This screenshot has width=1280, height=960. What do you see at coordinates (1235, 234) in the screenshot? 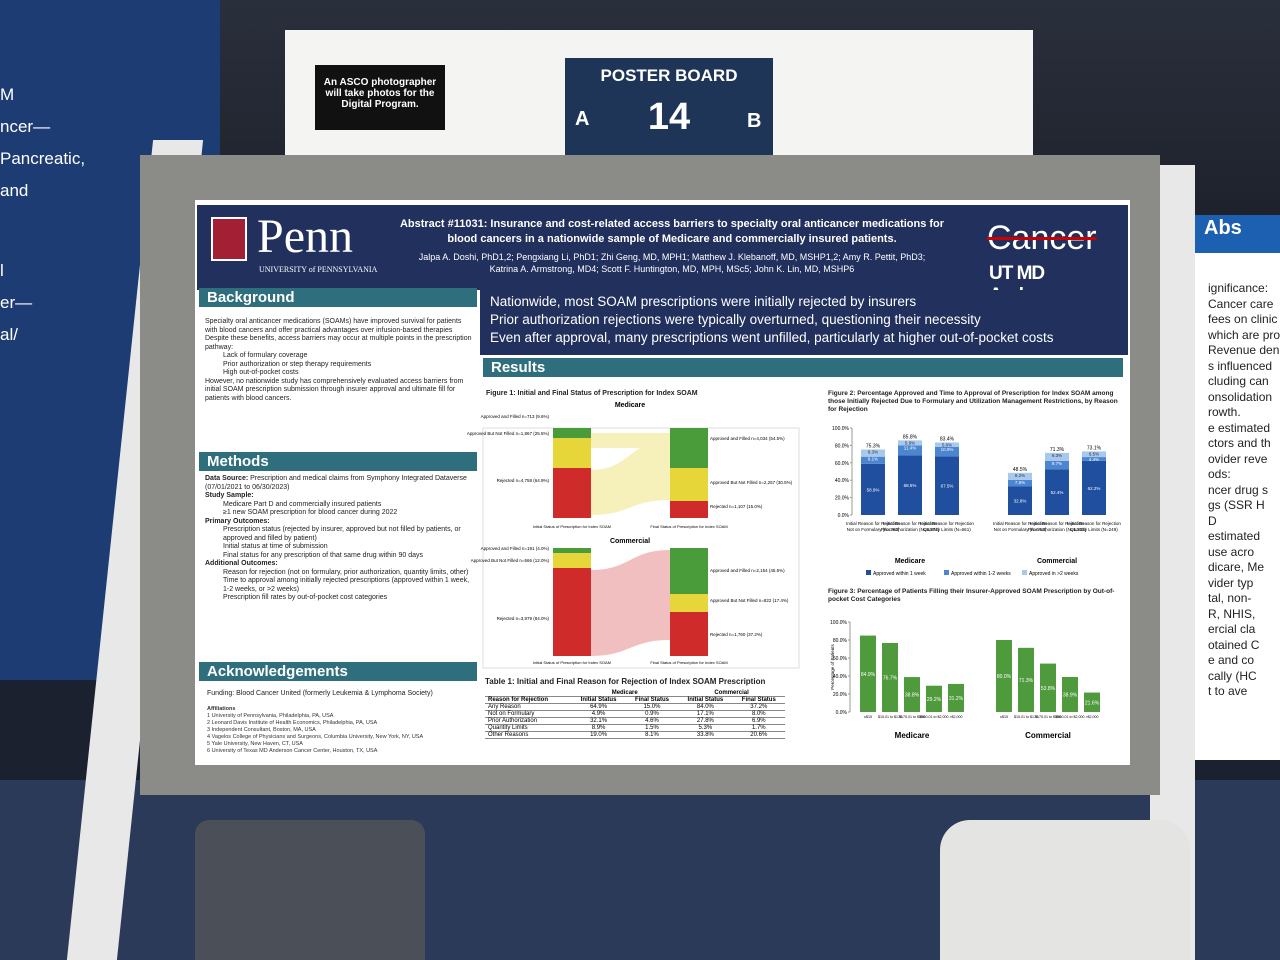
I see `right-poster-title: Abs` at bounding box center [1235, 234].